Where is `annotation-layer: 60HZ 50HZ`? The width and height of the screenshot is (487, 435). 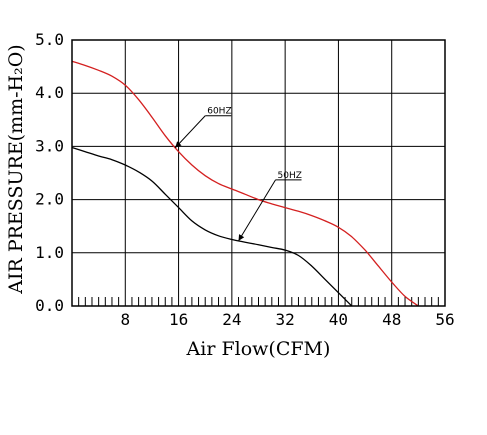 annotation-layer: 60HZ 50HZ is located at coordinates (238, 174).